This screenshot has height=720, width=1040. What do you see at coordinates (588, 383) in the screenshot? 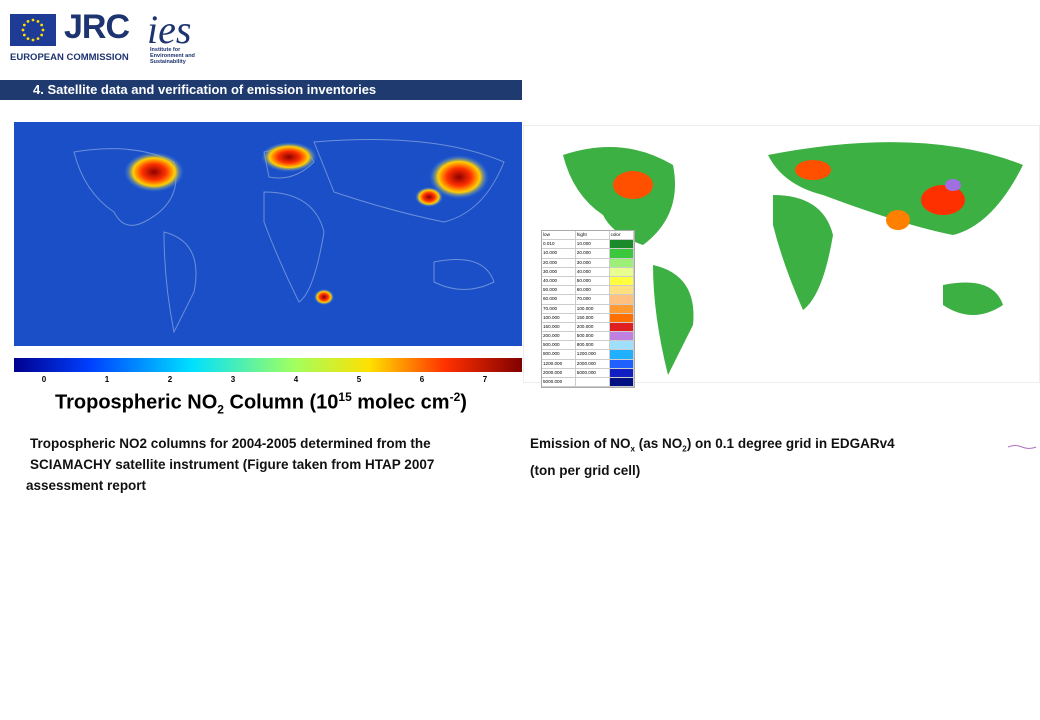
I see `legend-row: 5000.000` at bounding box center [588, 383].